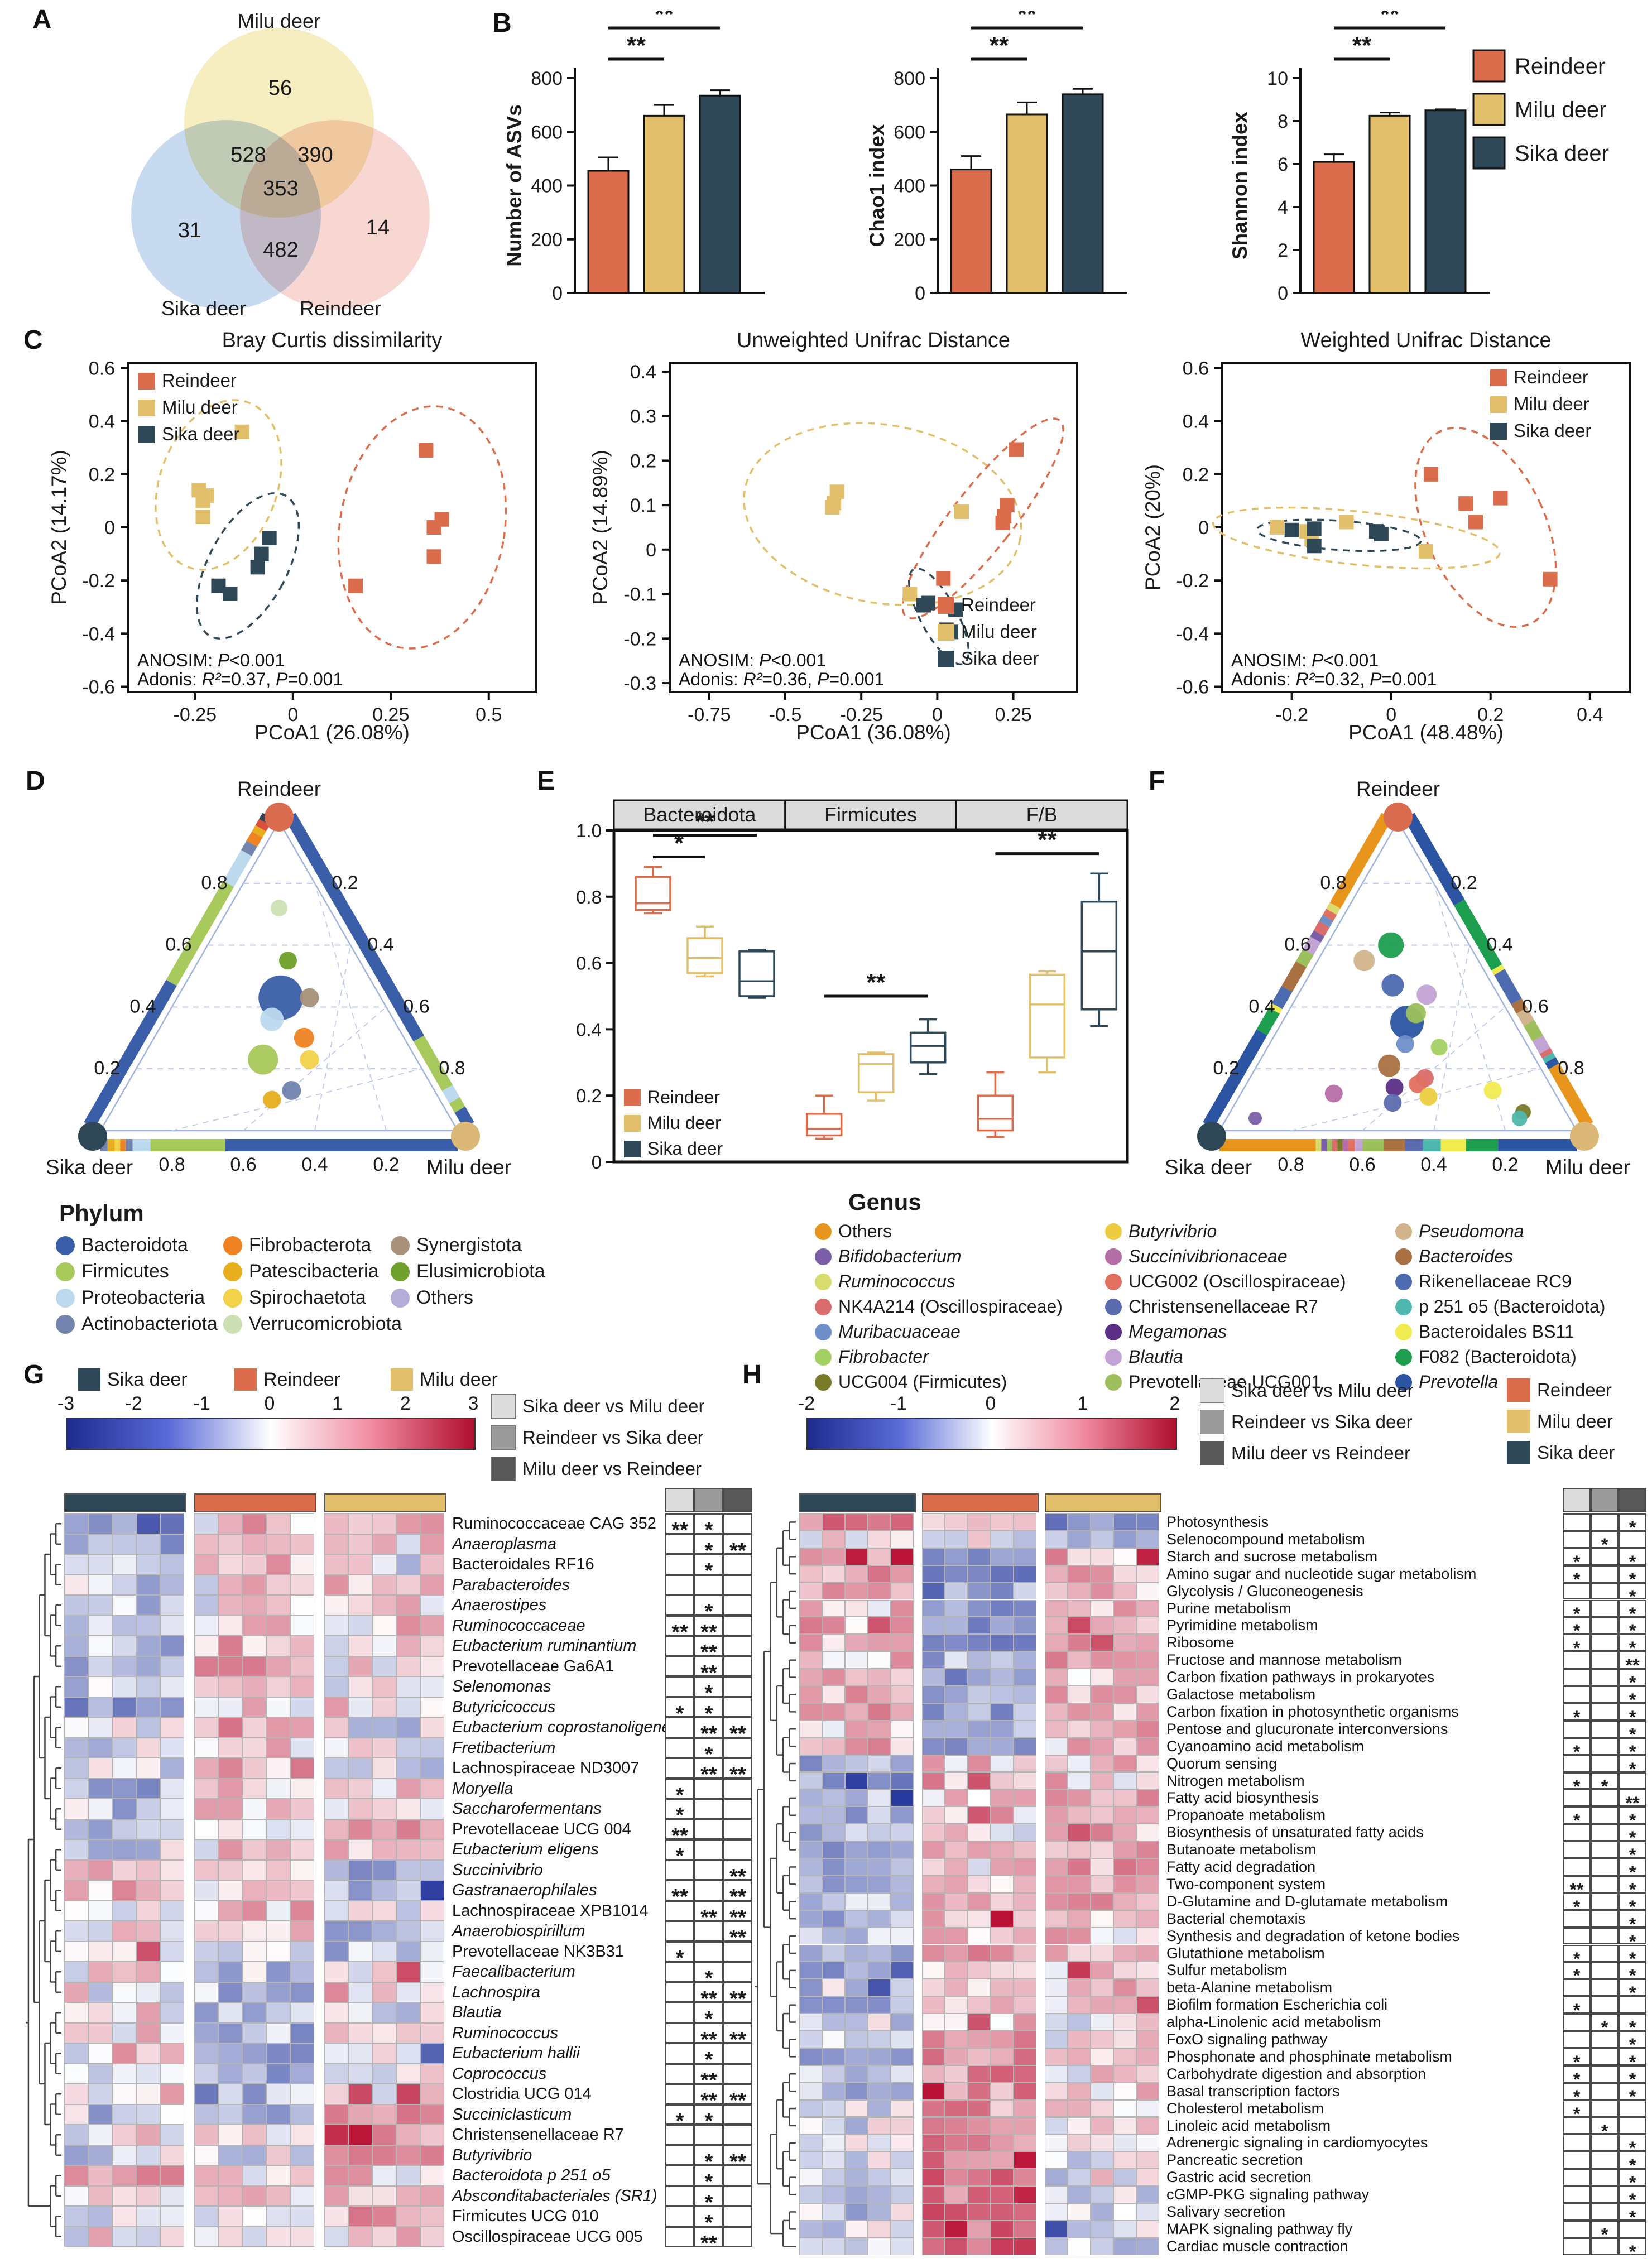 The width and height of the screenshot is (1652, 2268). I want to click on legend-label: Reindeer, so click(683, 1097).